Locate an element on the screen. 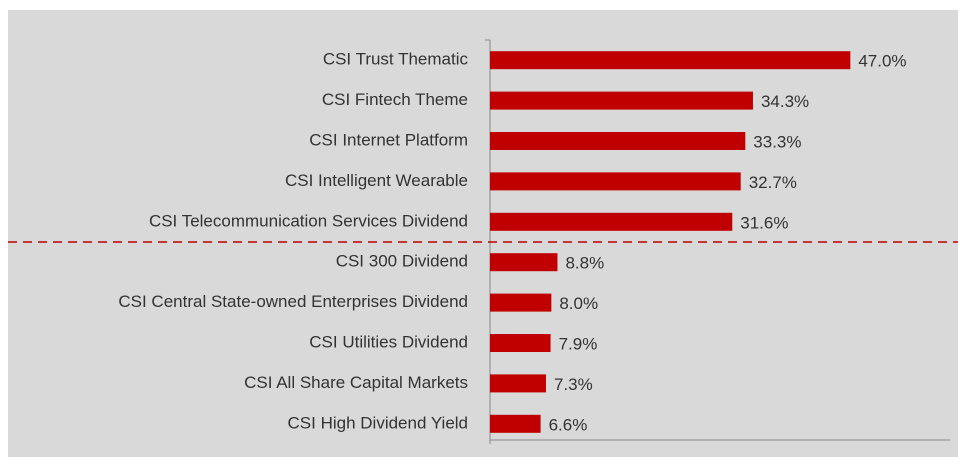 The width and height of the screenshot is (966, 467). value-label: 34.3% is located at coordinates (785, 101).